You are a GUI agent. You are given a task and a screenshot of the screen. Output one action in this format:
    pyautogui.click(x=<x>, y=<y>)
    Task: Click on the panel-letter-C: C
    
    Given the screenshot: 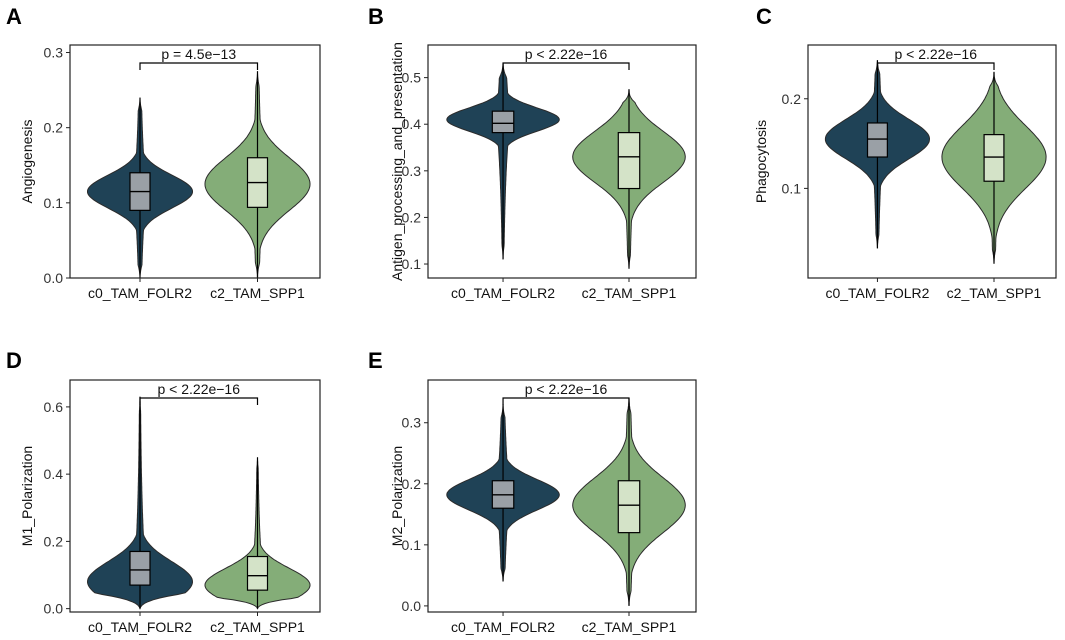 What is the action you would take?
    pyautogui.click(x=764, y=16)
    